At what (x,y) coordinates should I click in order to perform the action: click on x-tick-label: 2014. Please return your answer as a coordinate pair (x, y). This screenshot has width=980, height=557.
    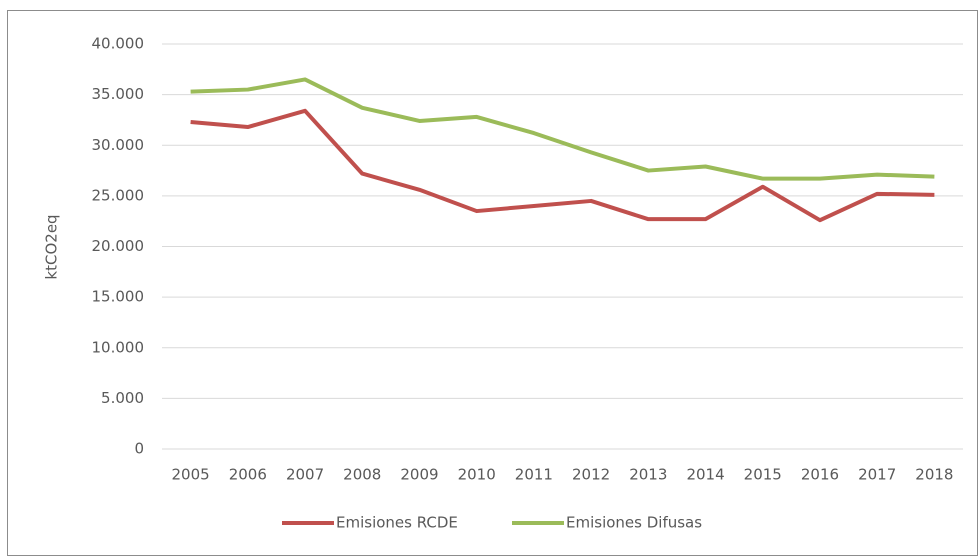
    Looking at the image, I should click on (705, 475).